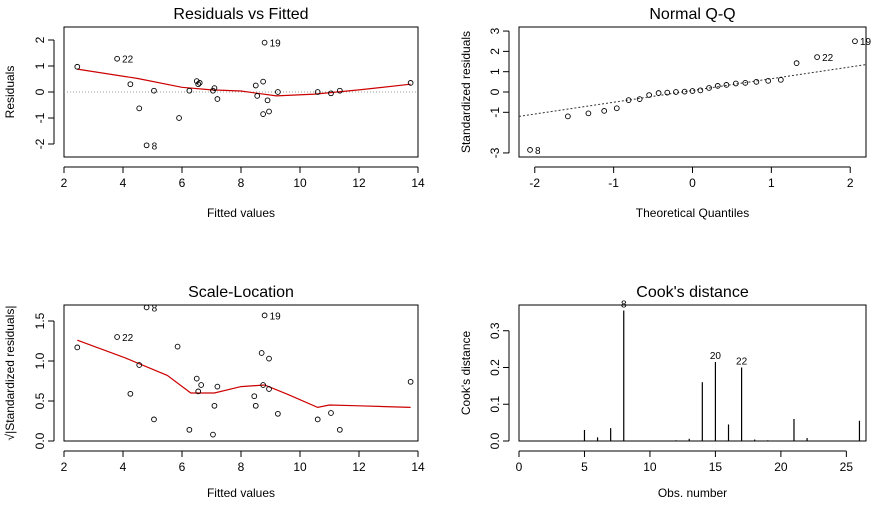  Describe the element at coordinates (495, 152) in the screenshot. I see `y-tick-label: -3` at that location.